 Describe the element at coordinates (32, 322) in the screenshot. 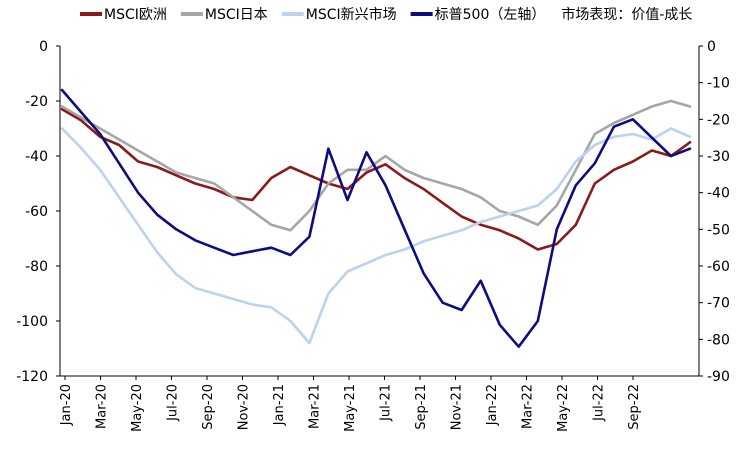

I see `left-tick-label: -100` at that location.